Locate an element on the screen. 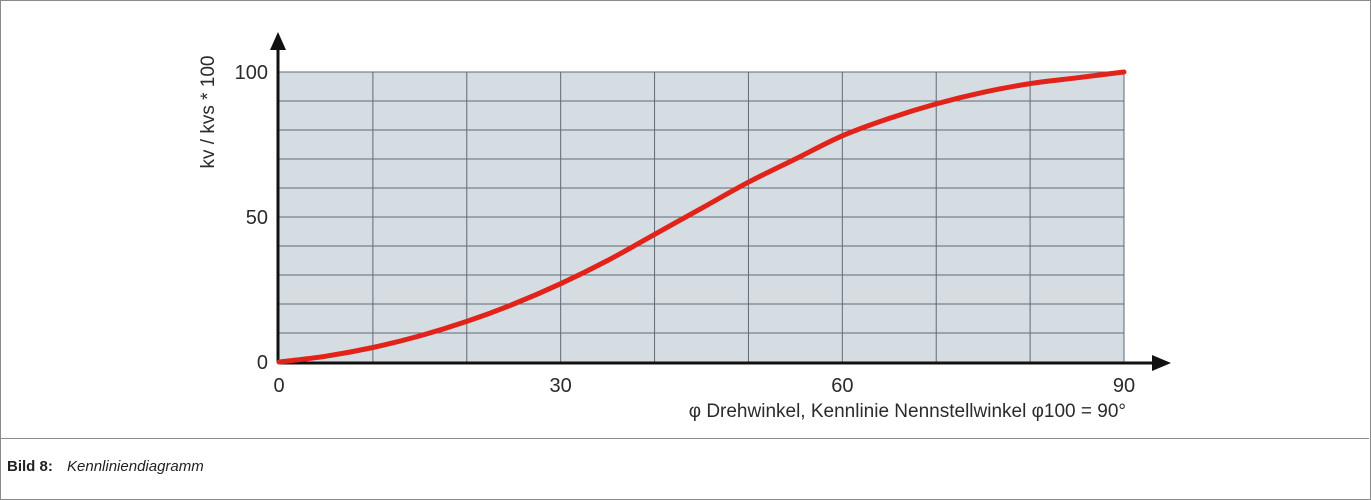  caption-label: Bild 8: is located at coordinates (30, 466).